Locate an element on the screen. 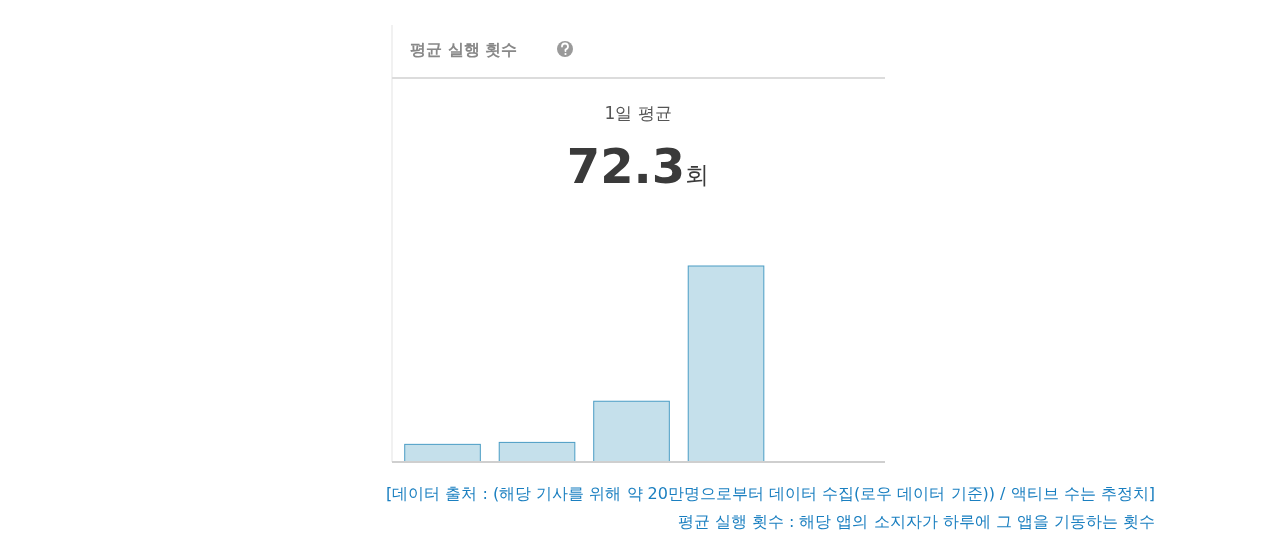 The height and width of the screenshot is (544, 1280). text: 평균 실행 횟수 : 해당 앱의 소지자가 하루에 그 앱을 기동하는 횟수 is located at coordinates (916, 521).